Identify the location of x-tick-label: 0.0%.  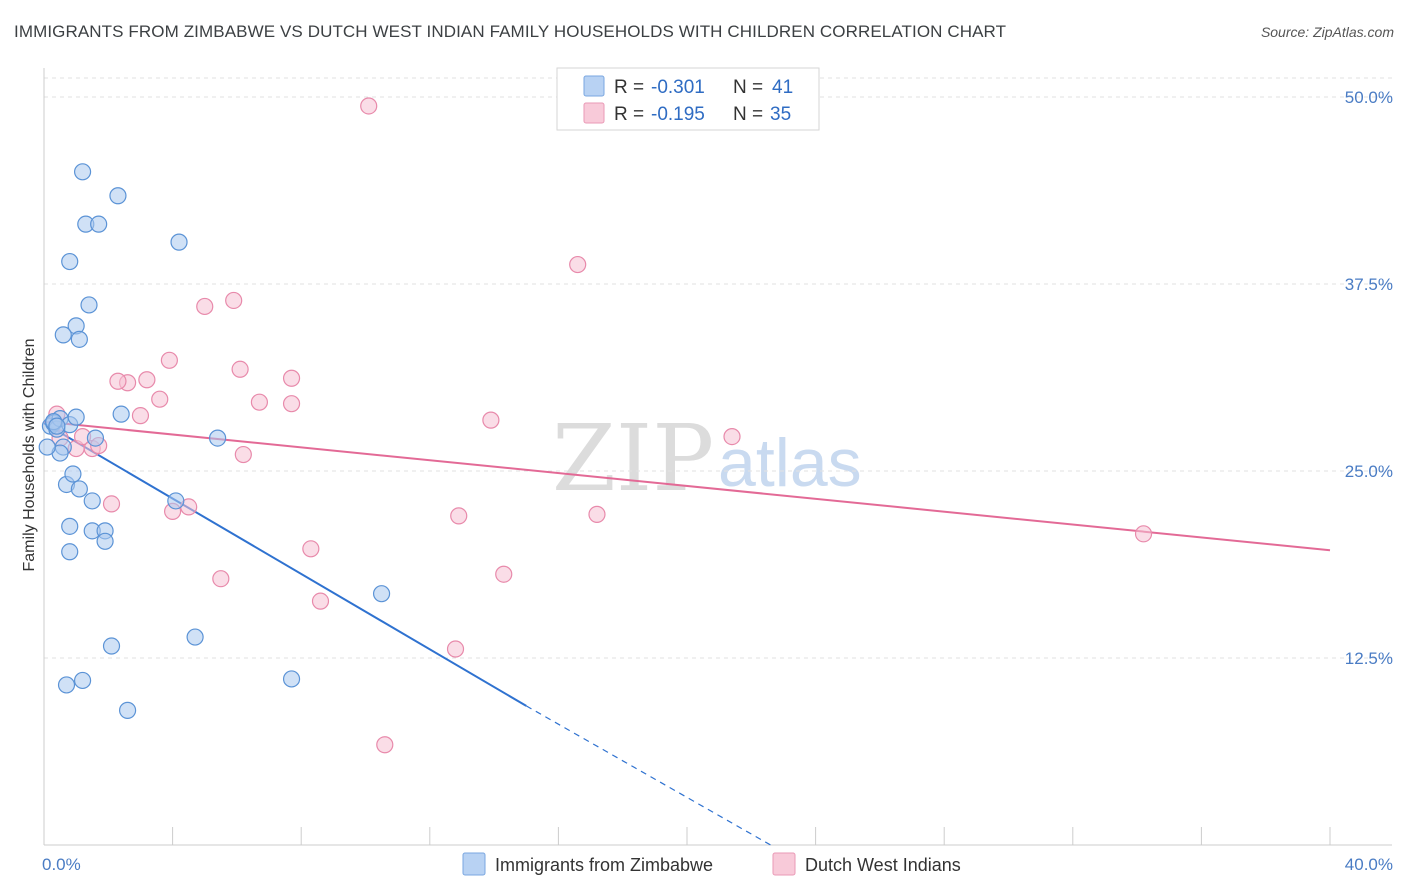
(61, 864).